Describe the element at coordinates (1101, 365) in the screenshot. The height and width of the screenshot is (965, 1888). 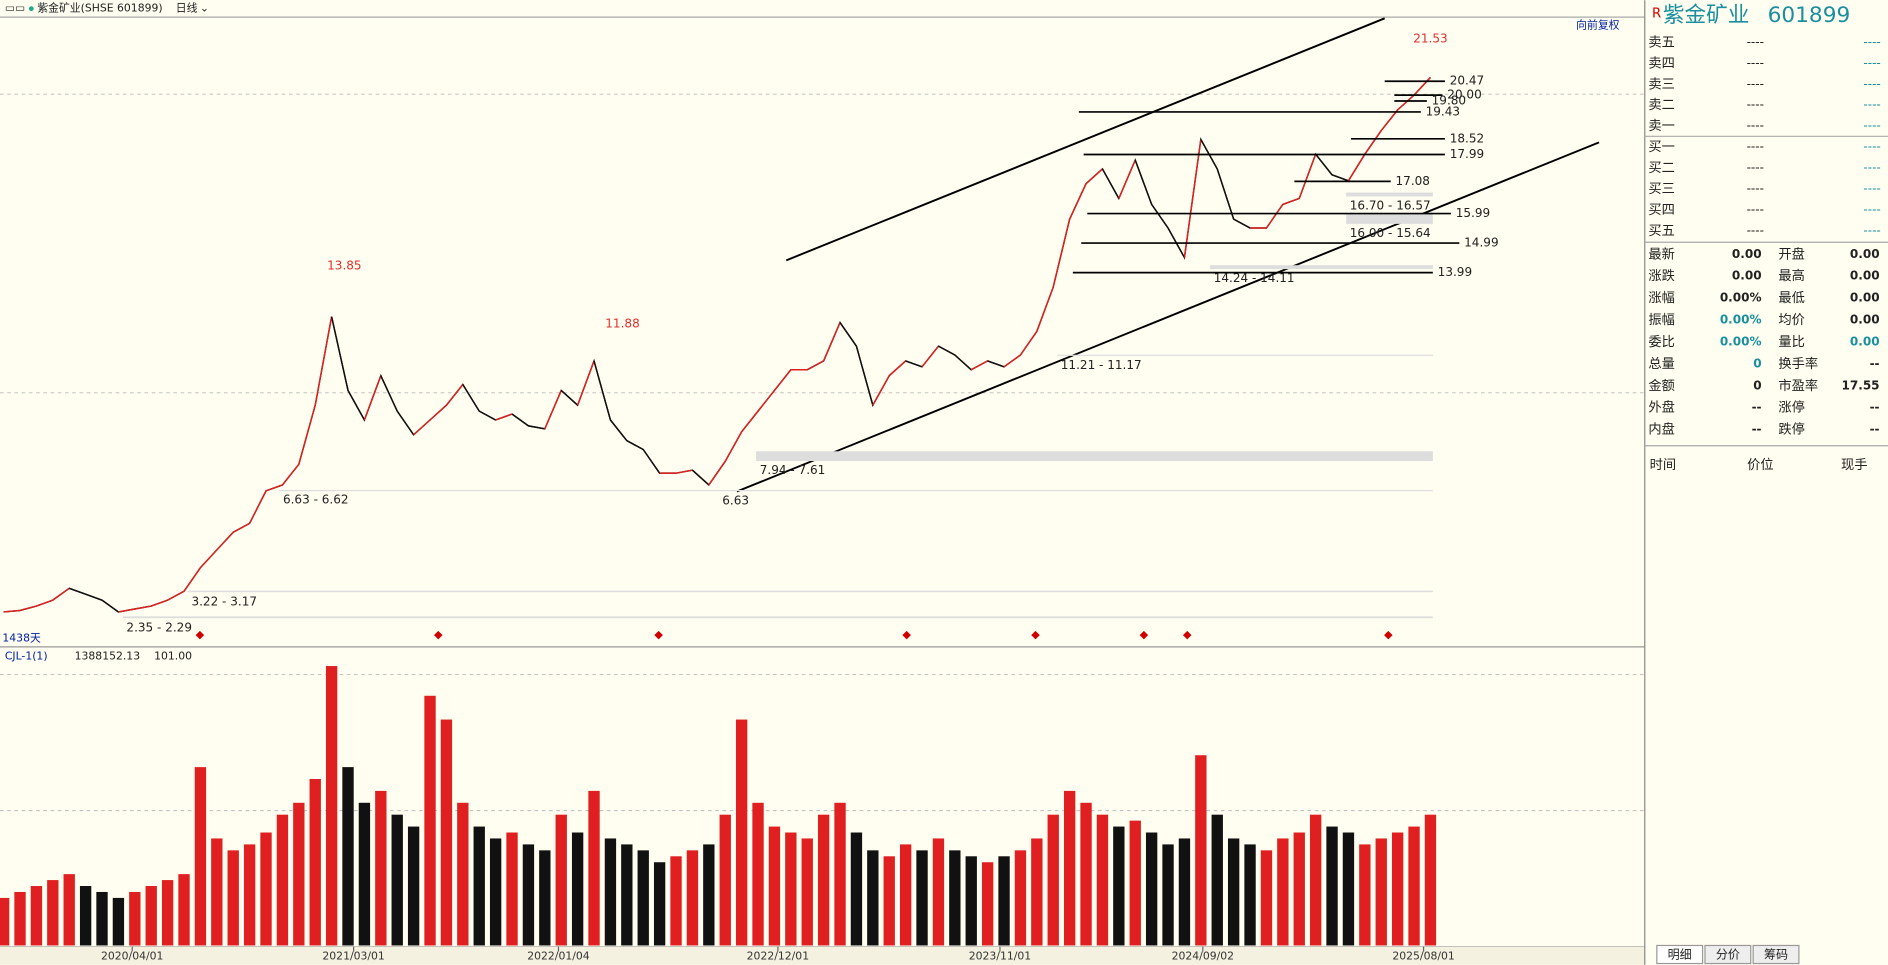
I see `zone-label: 11.21 - 11.17` at that location.